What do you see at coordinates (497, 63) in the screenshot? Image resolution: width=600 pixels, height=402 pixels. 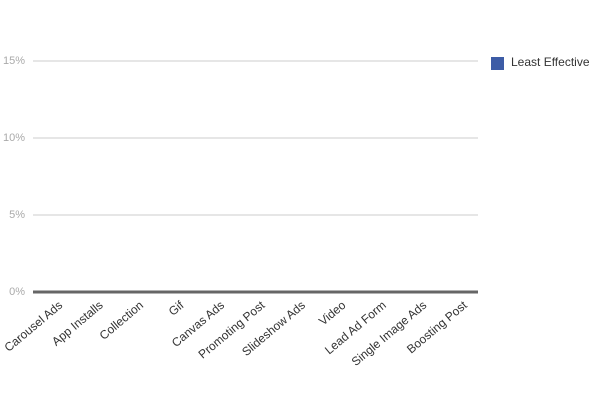 I see `legend-swatch` at bounding box center [497, 63].